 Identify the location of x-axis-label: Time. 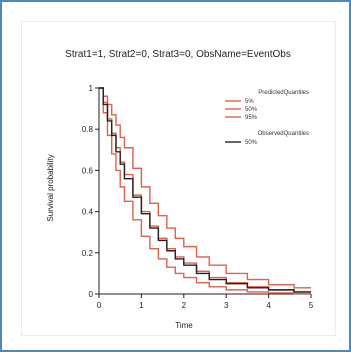
(184, 325).